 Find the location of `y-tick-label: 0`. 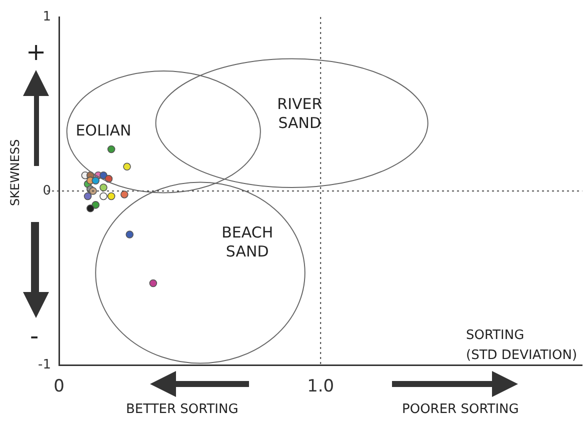

y-tick-label: 0 is located at coordinates (46, 190).